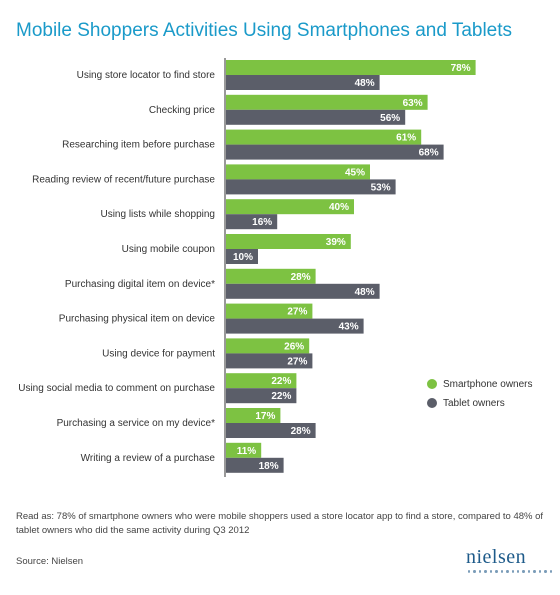  I want to click on bar-tablet-using-device-for-payment, so click(269, 361).